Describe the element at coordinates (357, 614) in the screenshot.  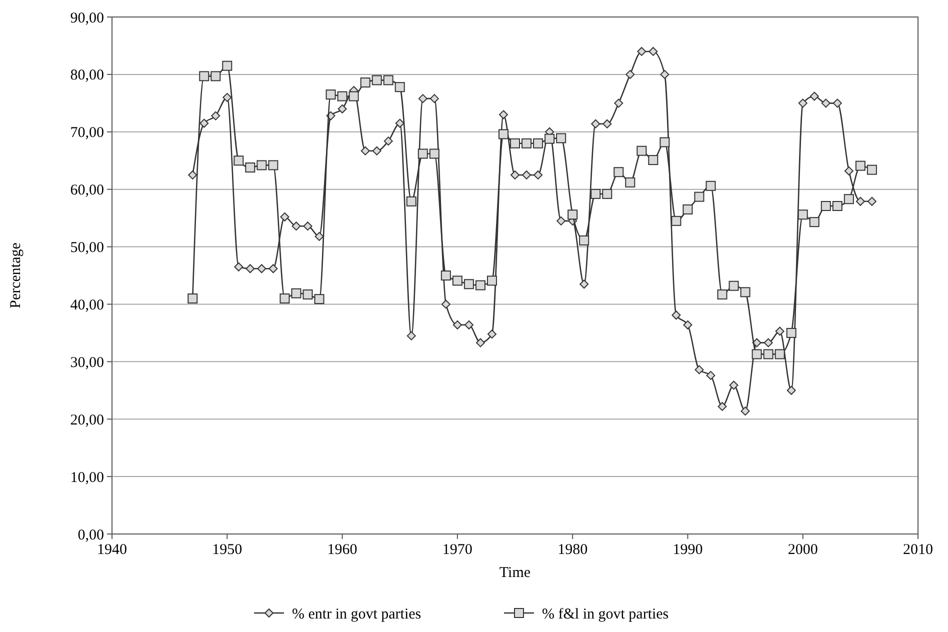
I see `legend-label: % entr in govt parties` at that location.